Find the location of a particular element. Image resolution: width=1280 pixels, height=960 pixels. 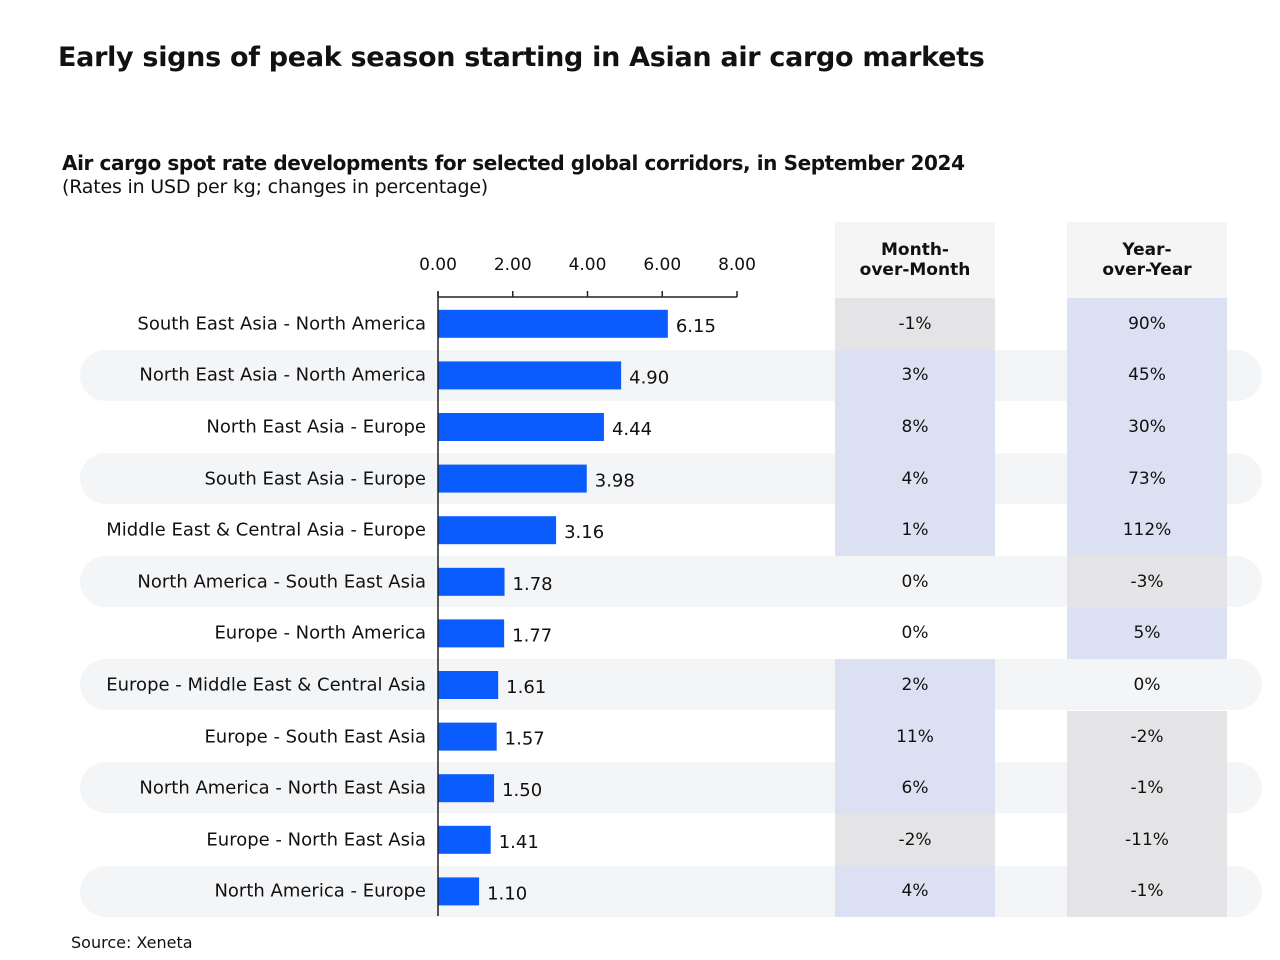

bar-value-label: 1.57 is located at coordinates (525, 739).